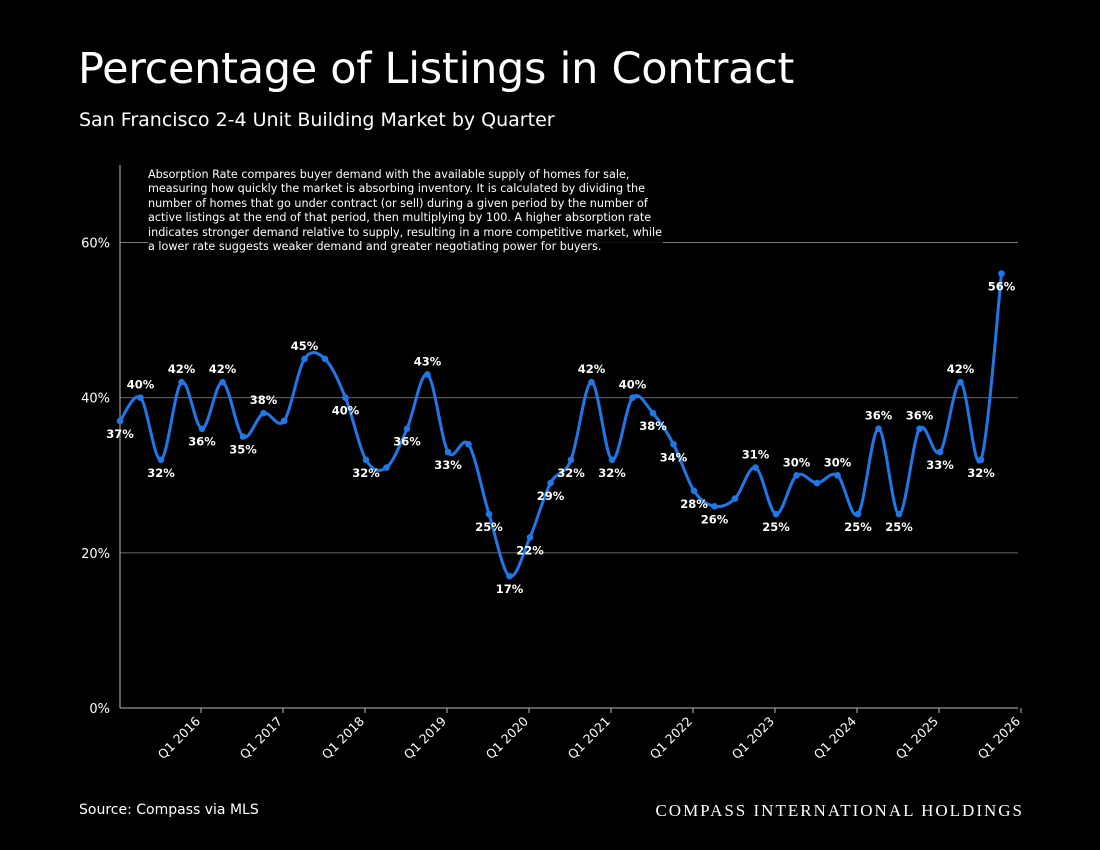  I want to click on data-label: 43%, so click(428, 361).